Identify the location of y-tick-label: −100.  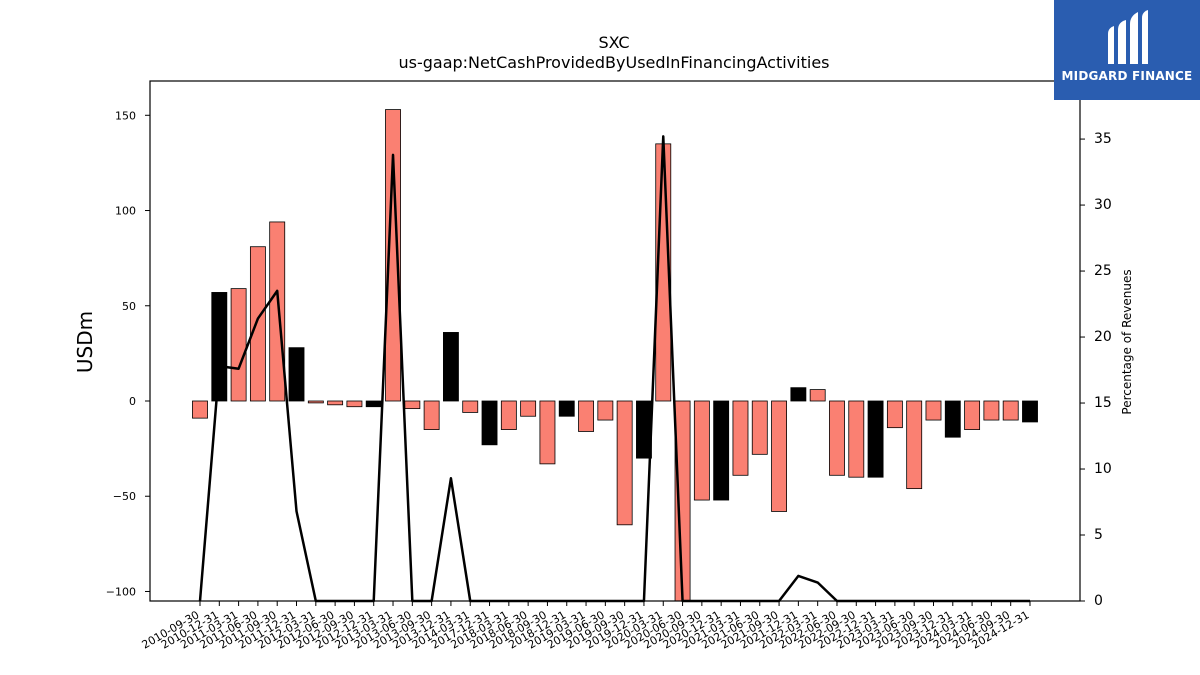
(121, 591).